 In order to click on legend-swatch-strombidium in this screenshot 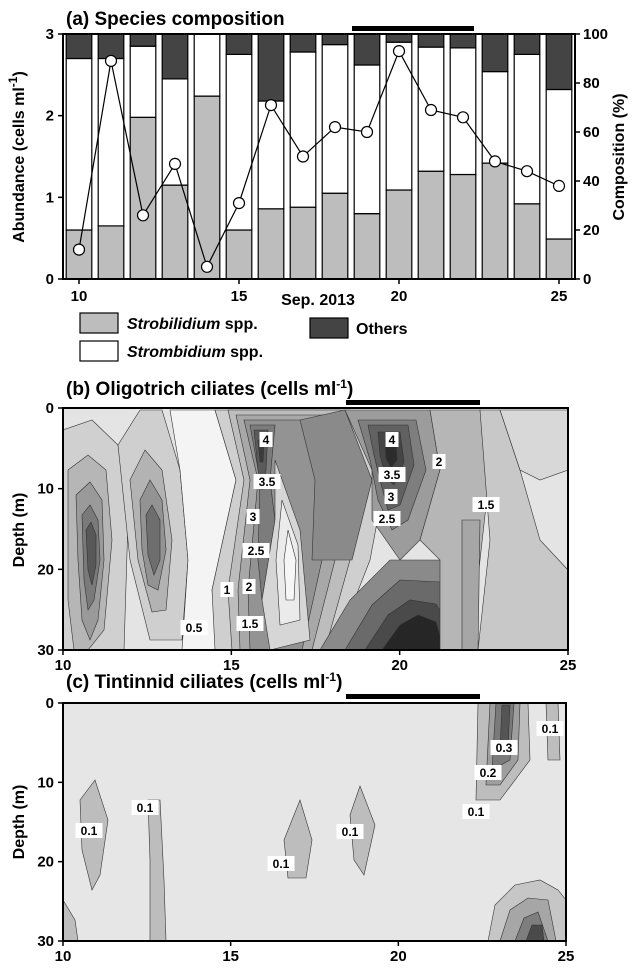, I will do `click(99, 351)`.